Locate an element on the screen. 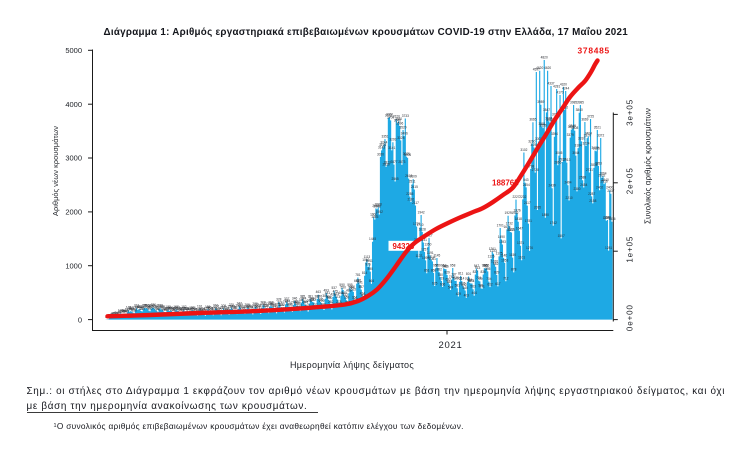 The height and width of the screenshot is (451, 744). svg-text: 199 is located at coordinates (254, 306).